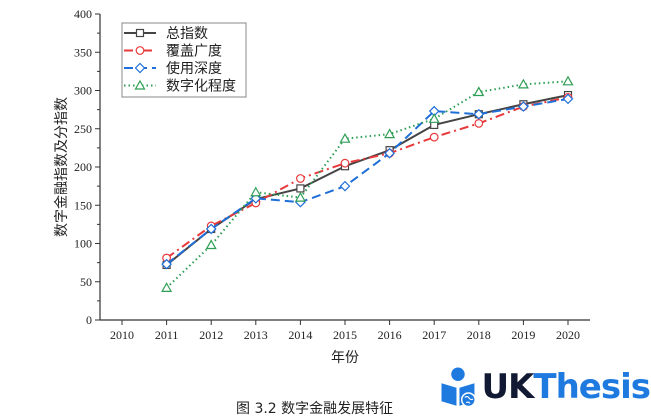 This screenshot has height=418, width=651. Describe the element at coordinates (592, 387) in the screenshot. I see `logo-thesis: Thesis` at that location.